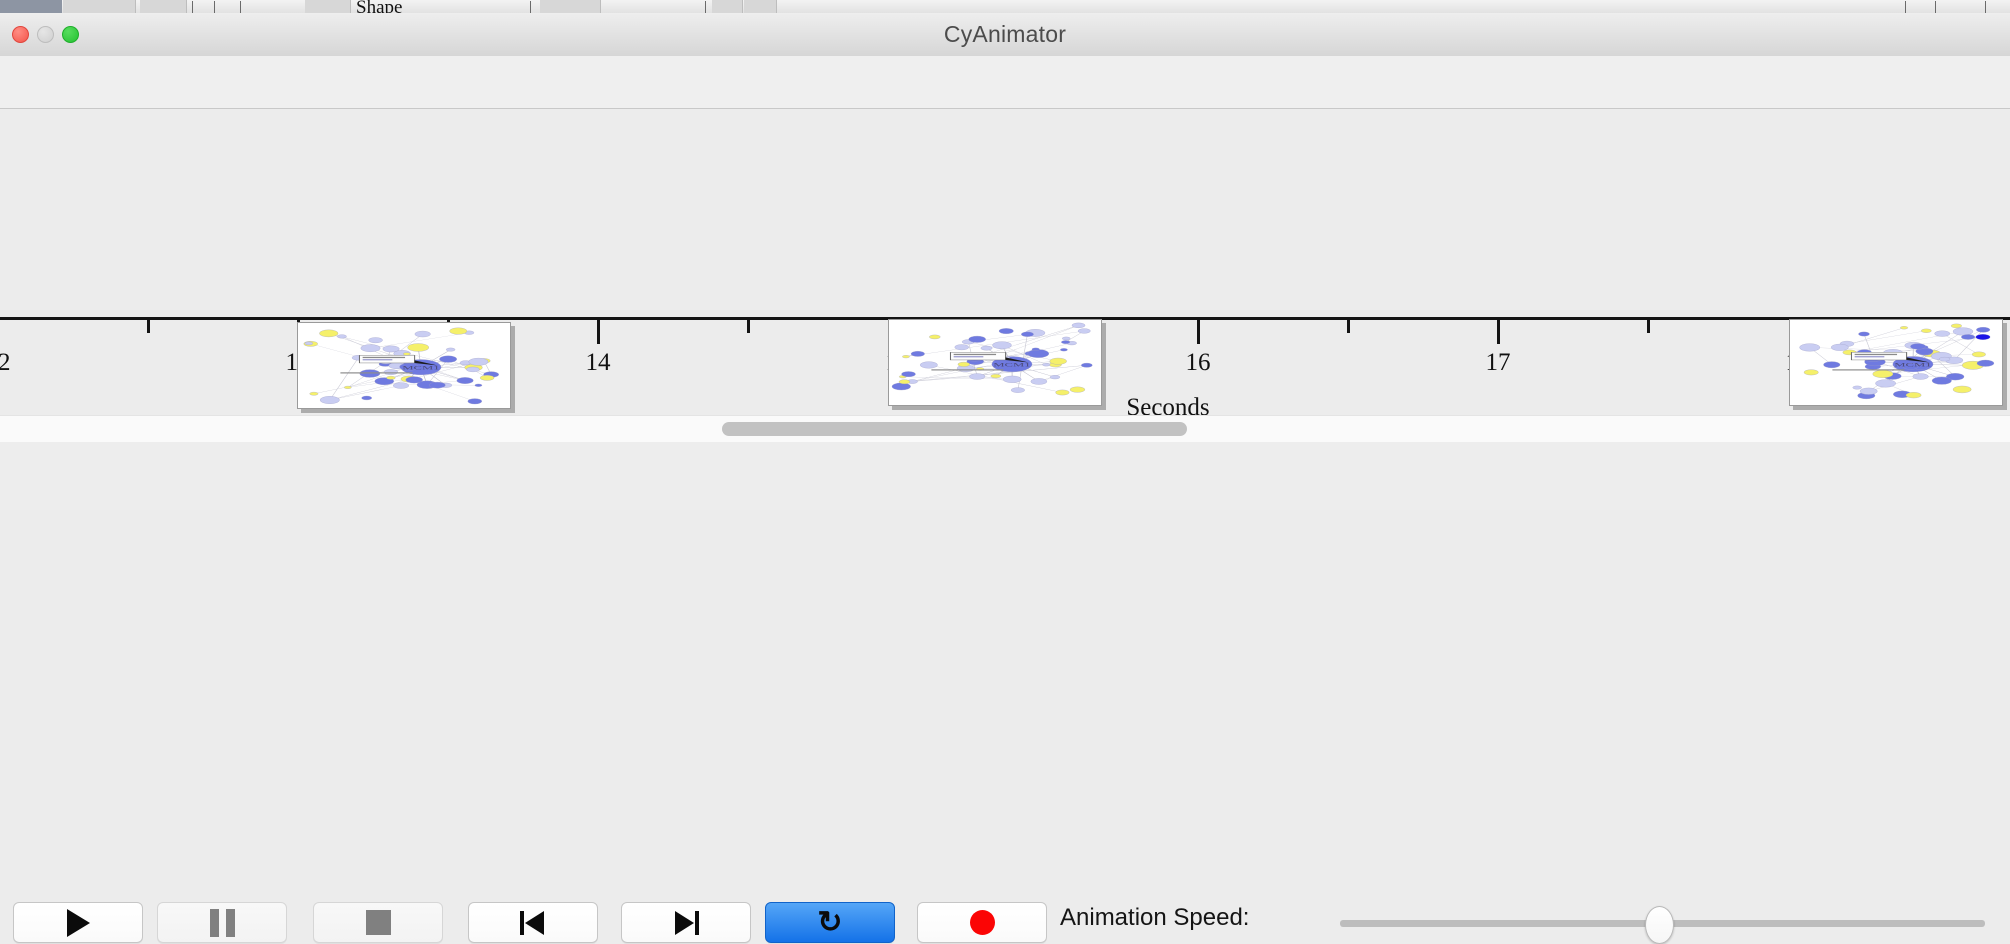 The height and width of the screenshot is (944, 2010). I want to click on page-title: CyAnimator, so click(1005, 34).